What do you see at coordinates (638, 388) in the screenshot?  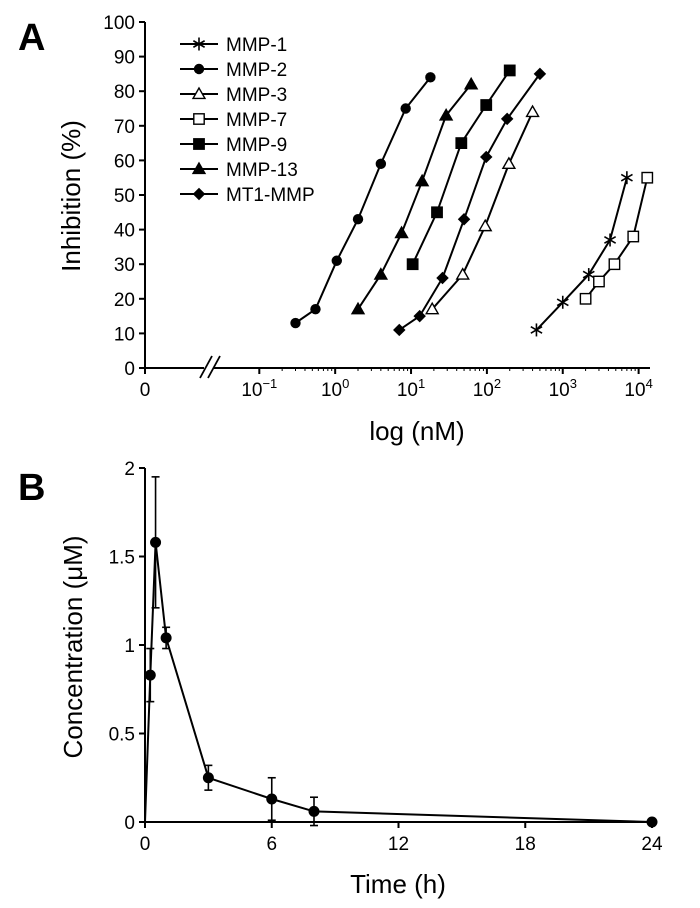 I see `x-tick-label: 10⁴` at bounding box center [638, 388].